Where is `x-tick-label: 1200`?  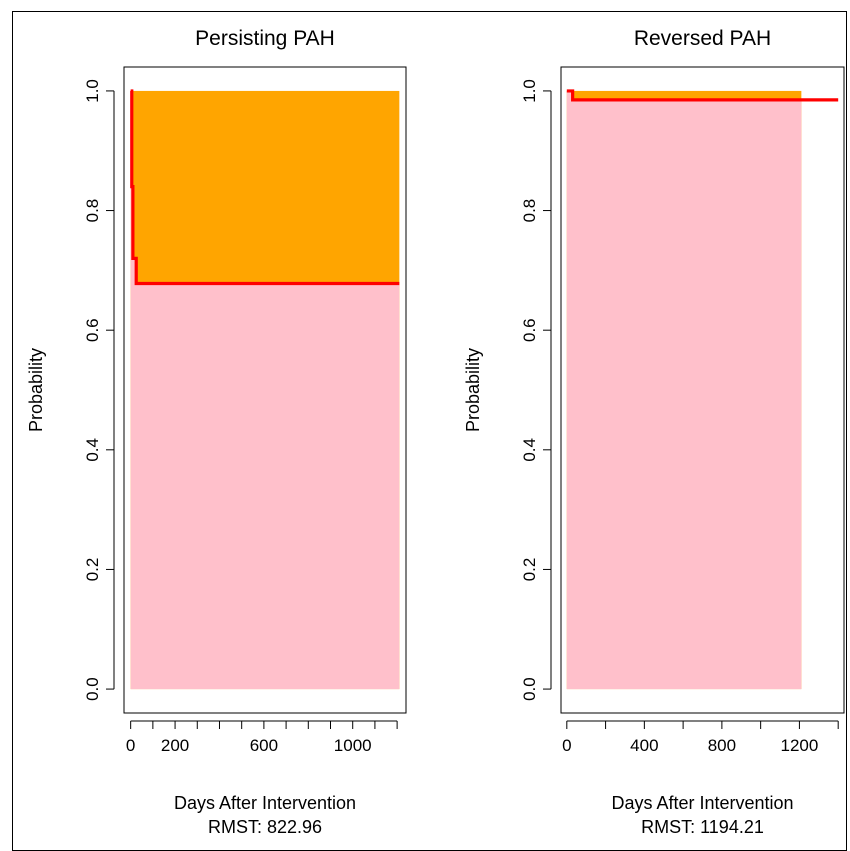
x-tick-label: 1200 is located at coordinates (800, 745).